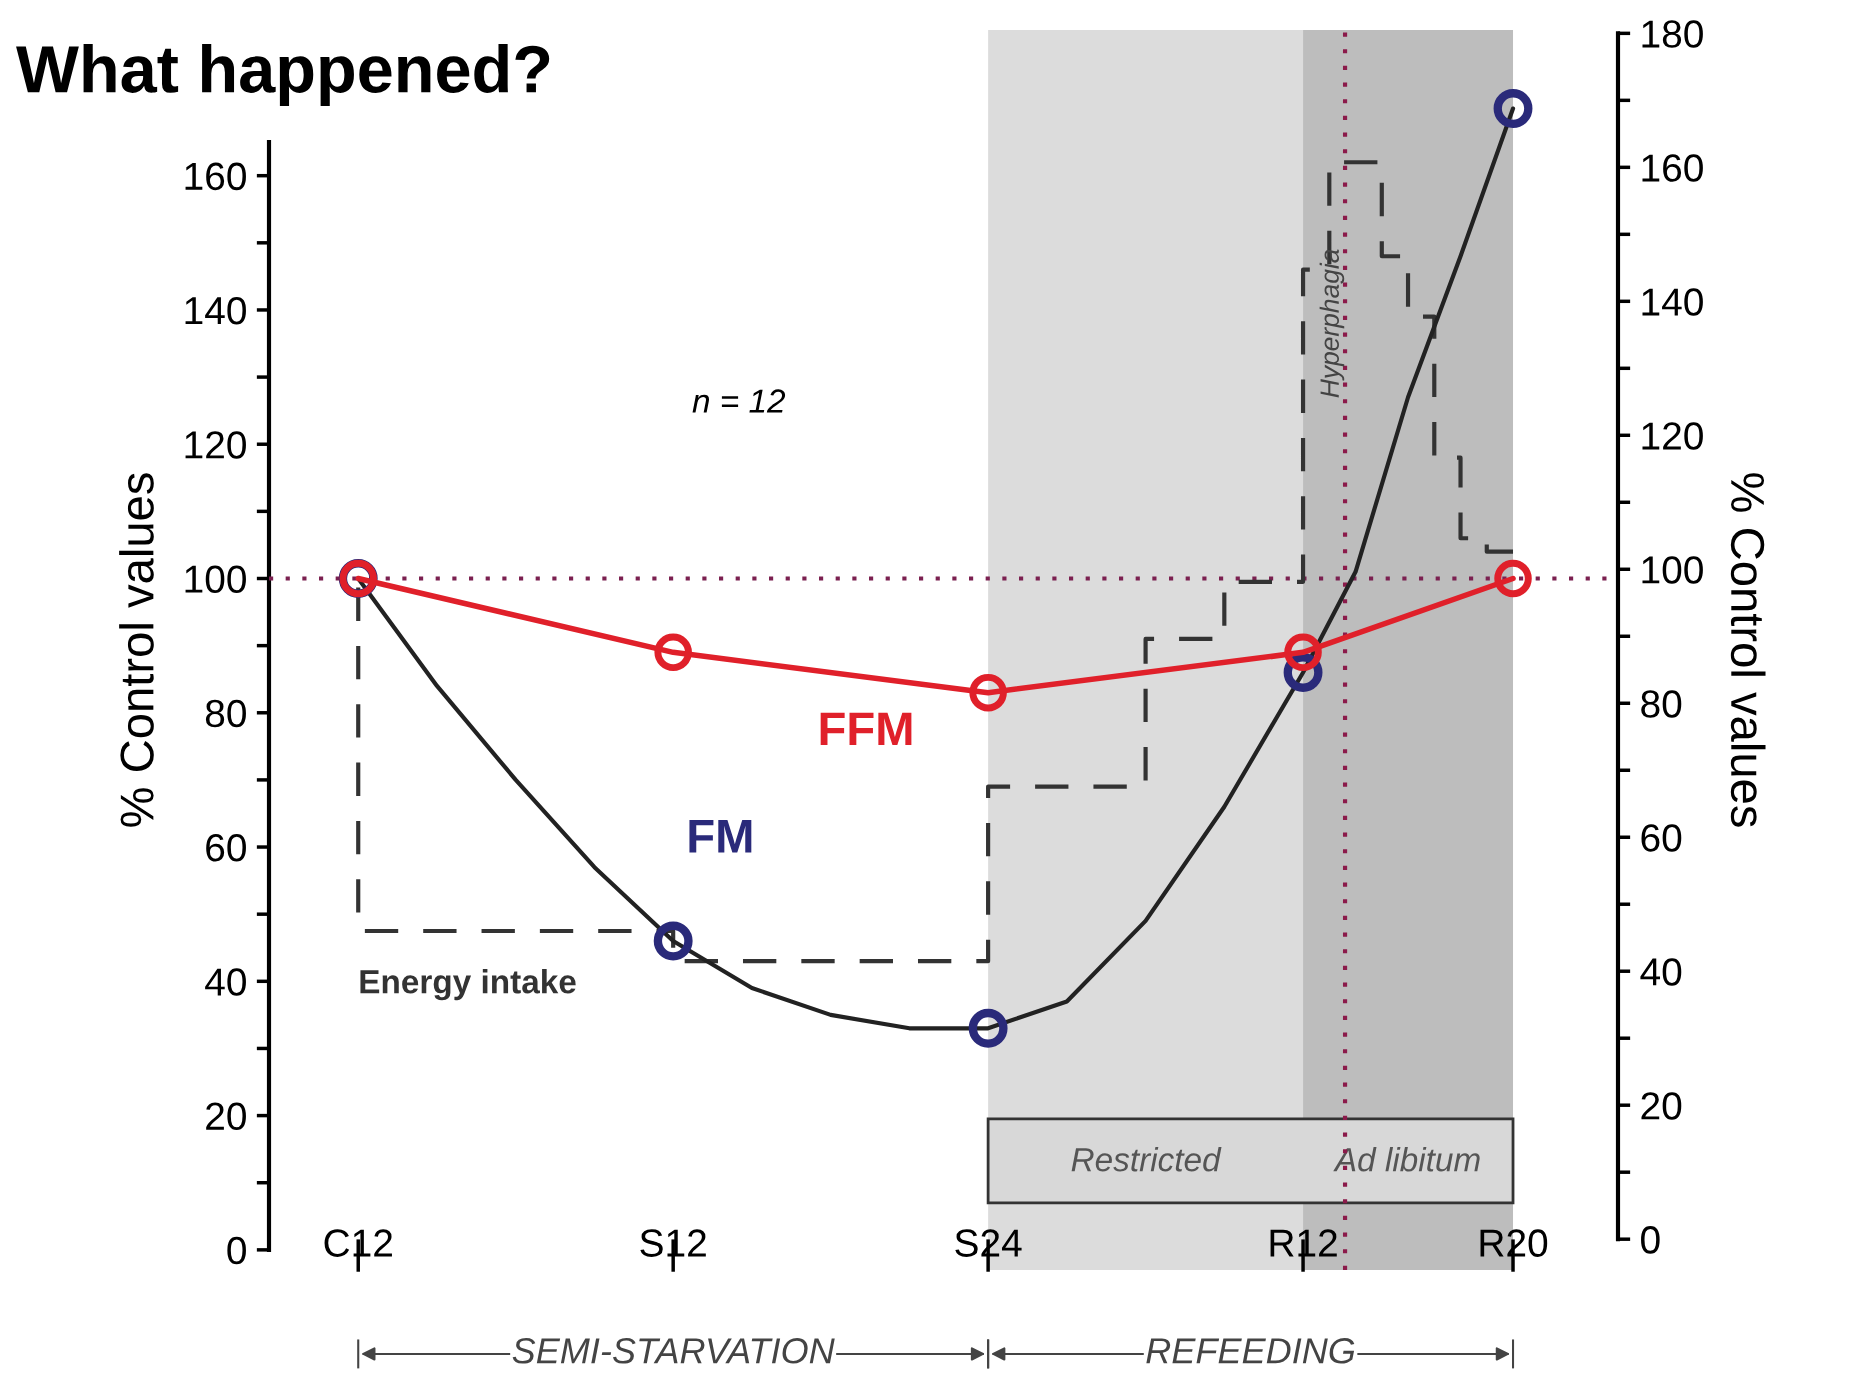  Describe the element at coordinates (215, 176) in the screenshot. I see `y-tick-label: 160` at that location.